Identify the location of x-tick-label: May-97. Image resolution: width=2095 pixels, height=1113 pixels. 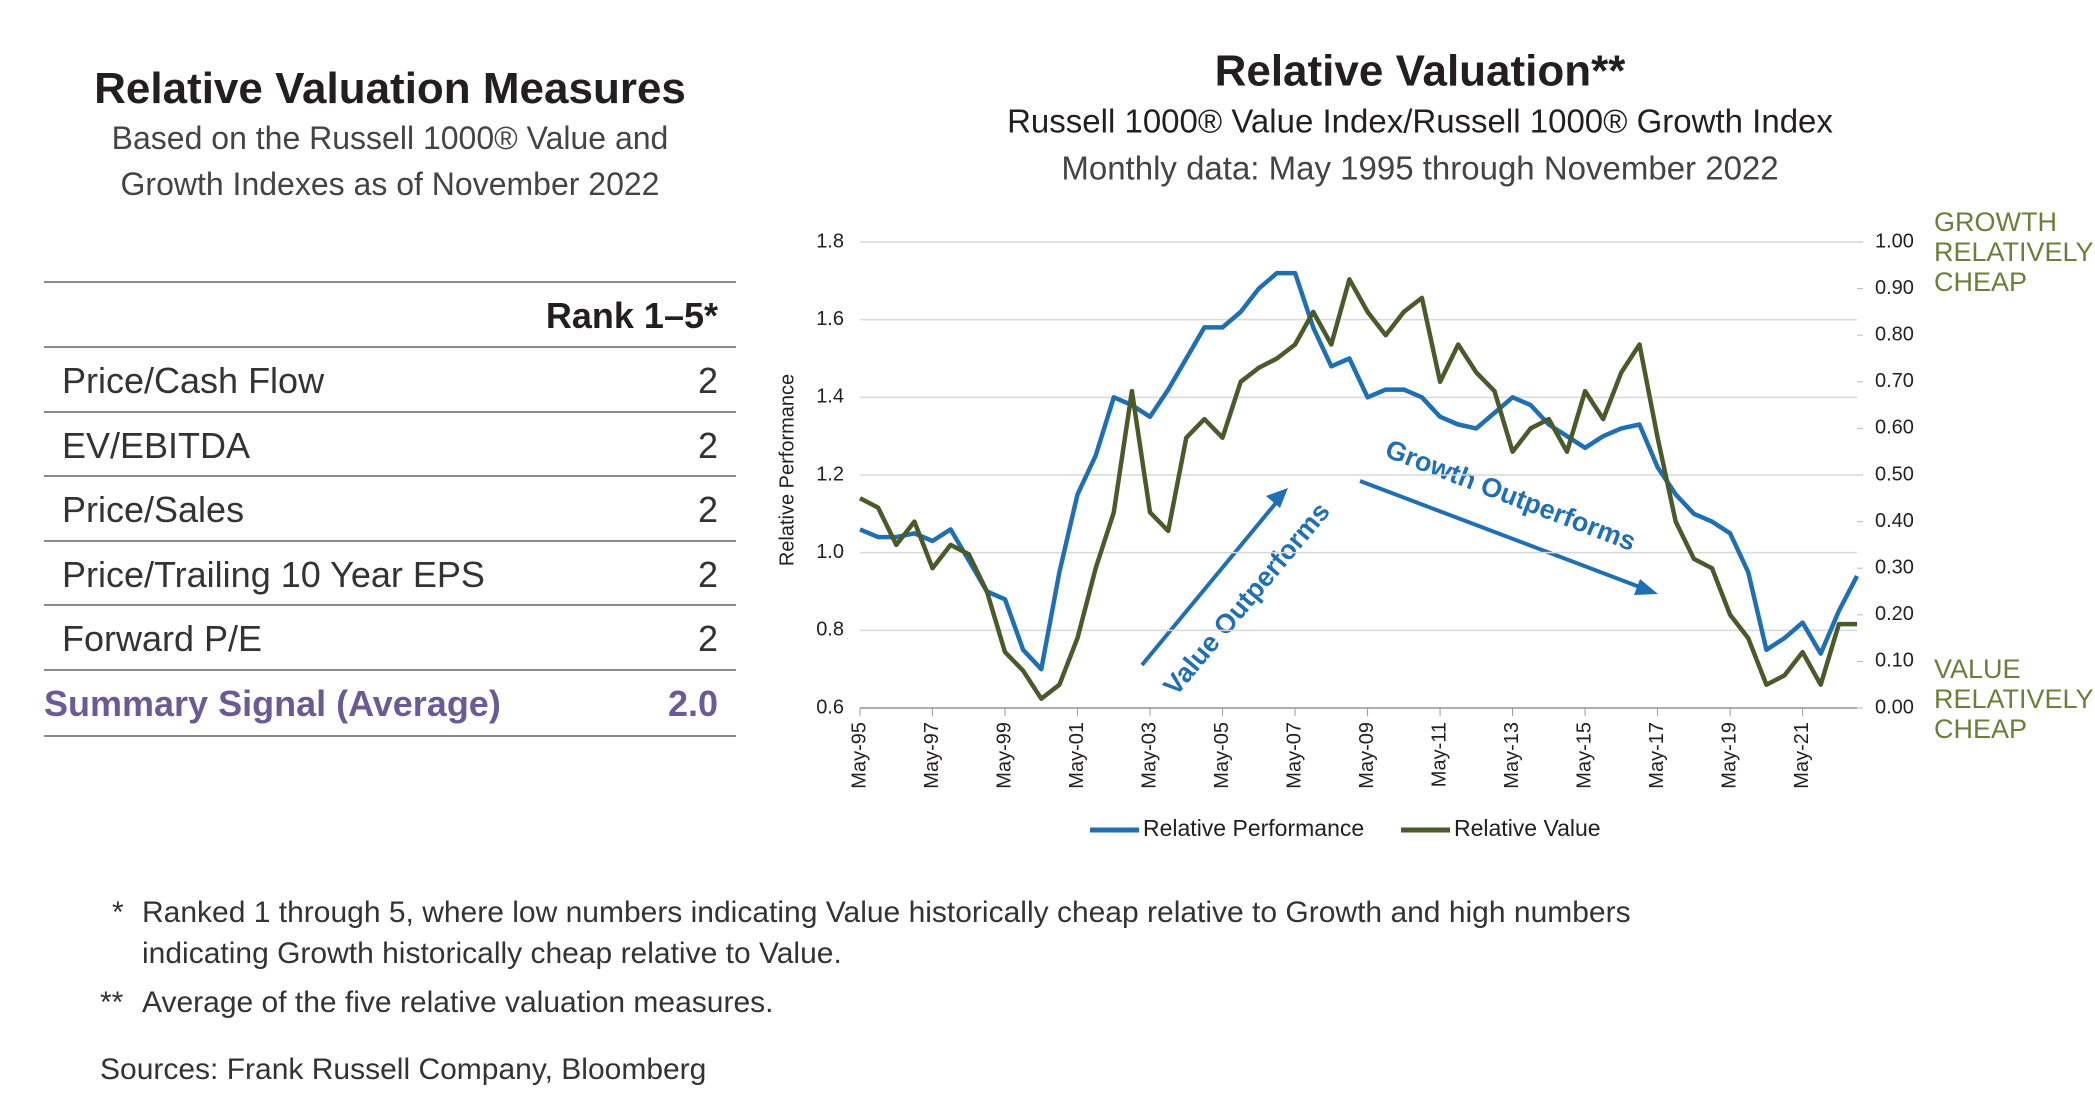
(932, 755).